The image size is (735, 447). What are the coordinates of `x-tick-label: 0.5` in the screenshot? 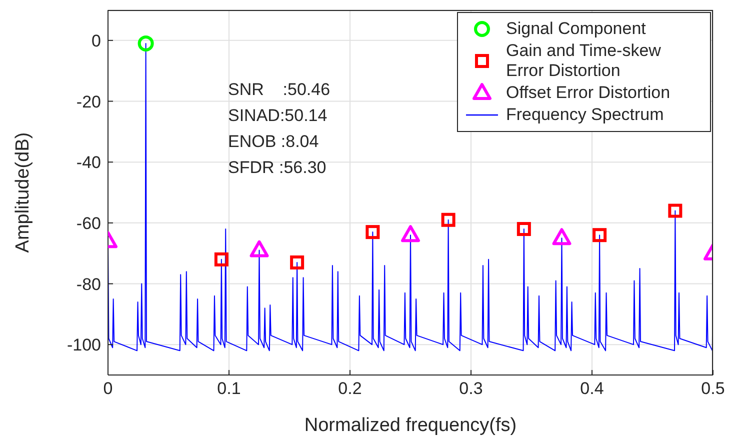 It's located at (713, 388).